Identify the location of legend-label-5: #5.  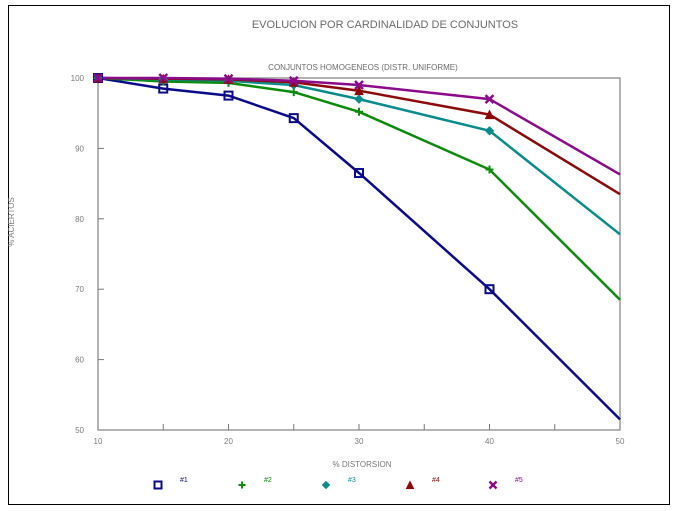
(519, 480).